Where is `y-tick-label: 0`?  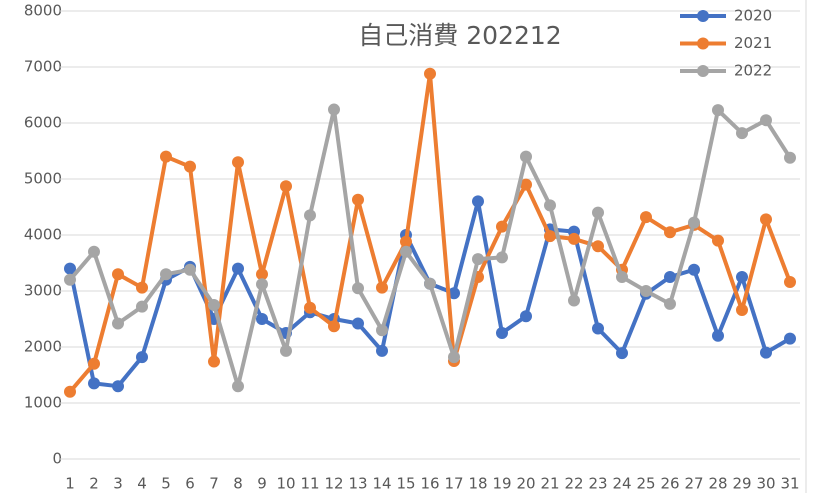
y-tick-label: 0 is located at coordinates (57, 459).